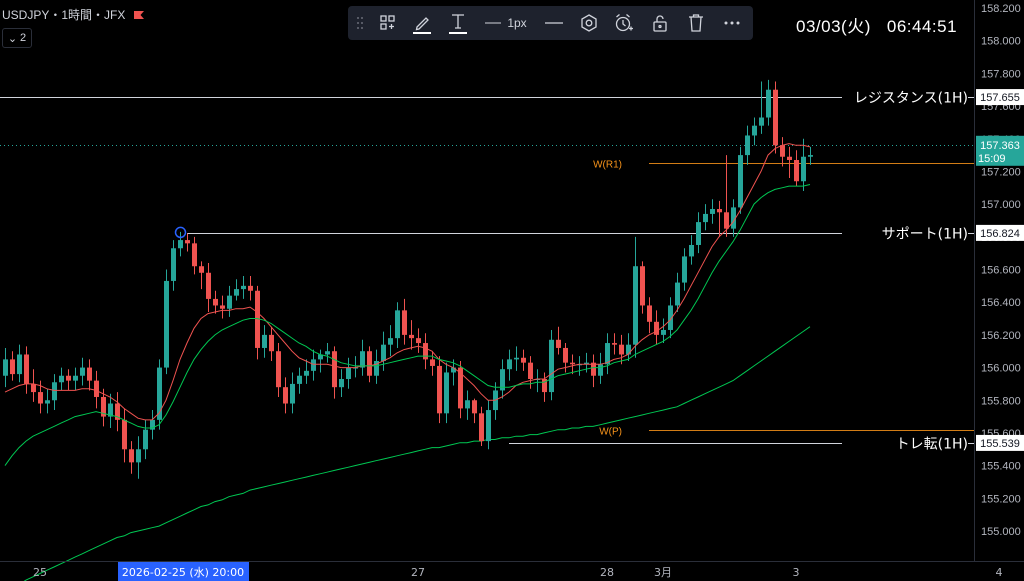 This screenshot has width=1024, height=581. What do you see at coordinates (17, 38) in the screenshot?
I see `indicator-collapse-button: ⌄ 2` at bounding box center [17, 38].